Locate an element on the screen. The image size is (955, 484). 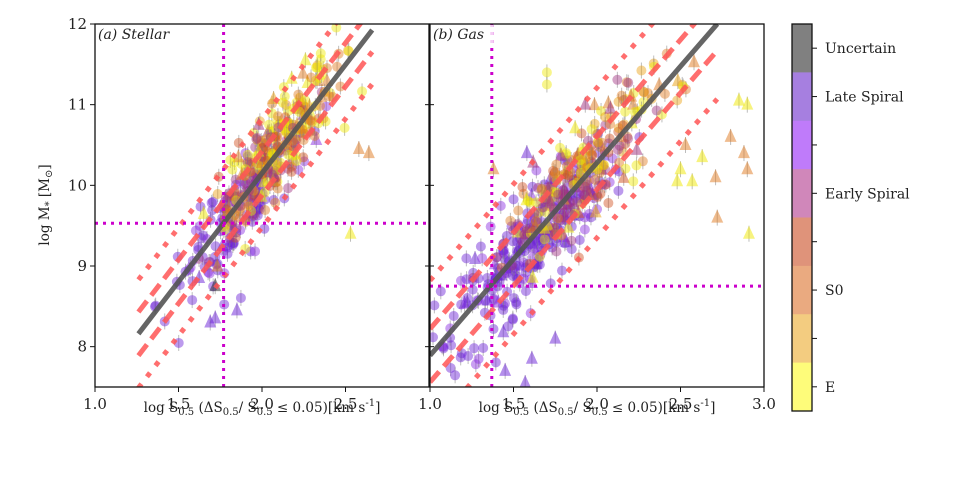
x-tick-label: 2.0 is located at coordinates (262, 404).